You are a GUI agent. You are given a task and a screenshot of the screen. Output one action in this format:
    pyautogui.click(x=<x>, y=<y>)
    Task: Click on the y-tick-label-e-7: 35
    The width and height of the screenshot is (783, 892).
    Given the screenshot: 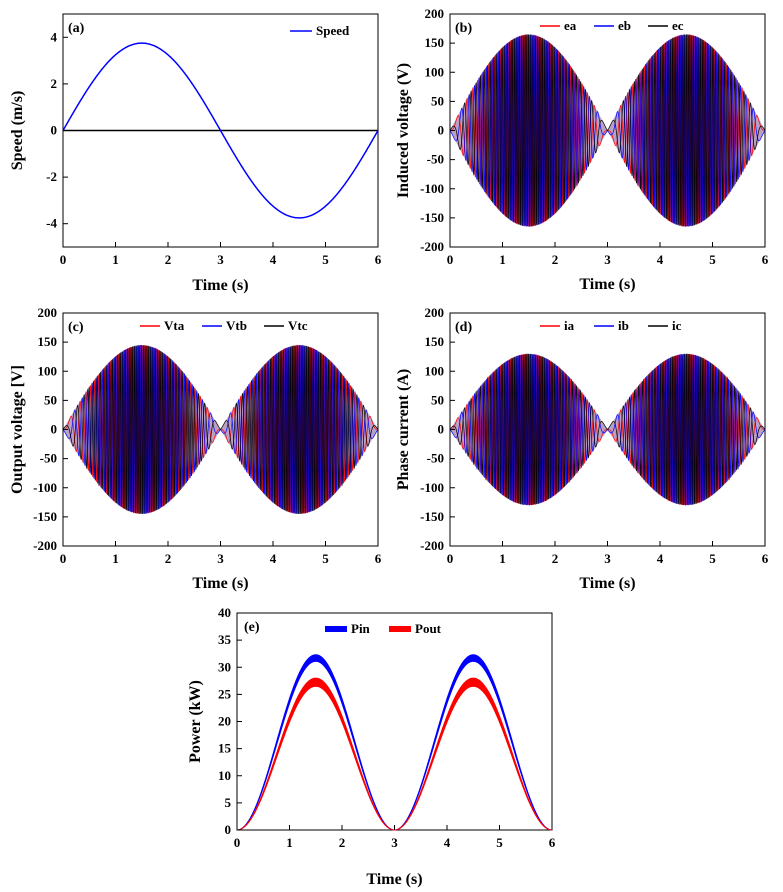 What is the action you would take?
    pyautogui.click(x=225, y=639)
    